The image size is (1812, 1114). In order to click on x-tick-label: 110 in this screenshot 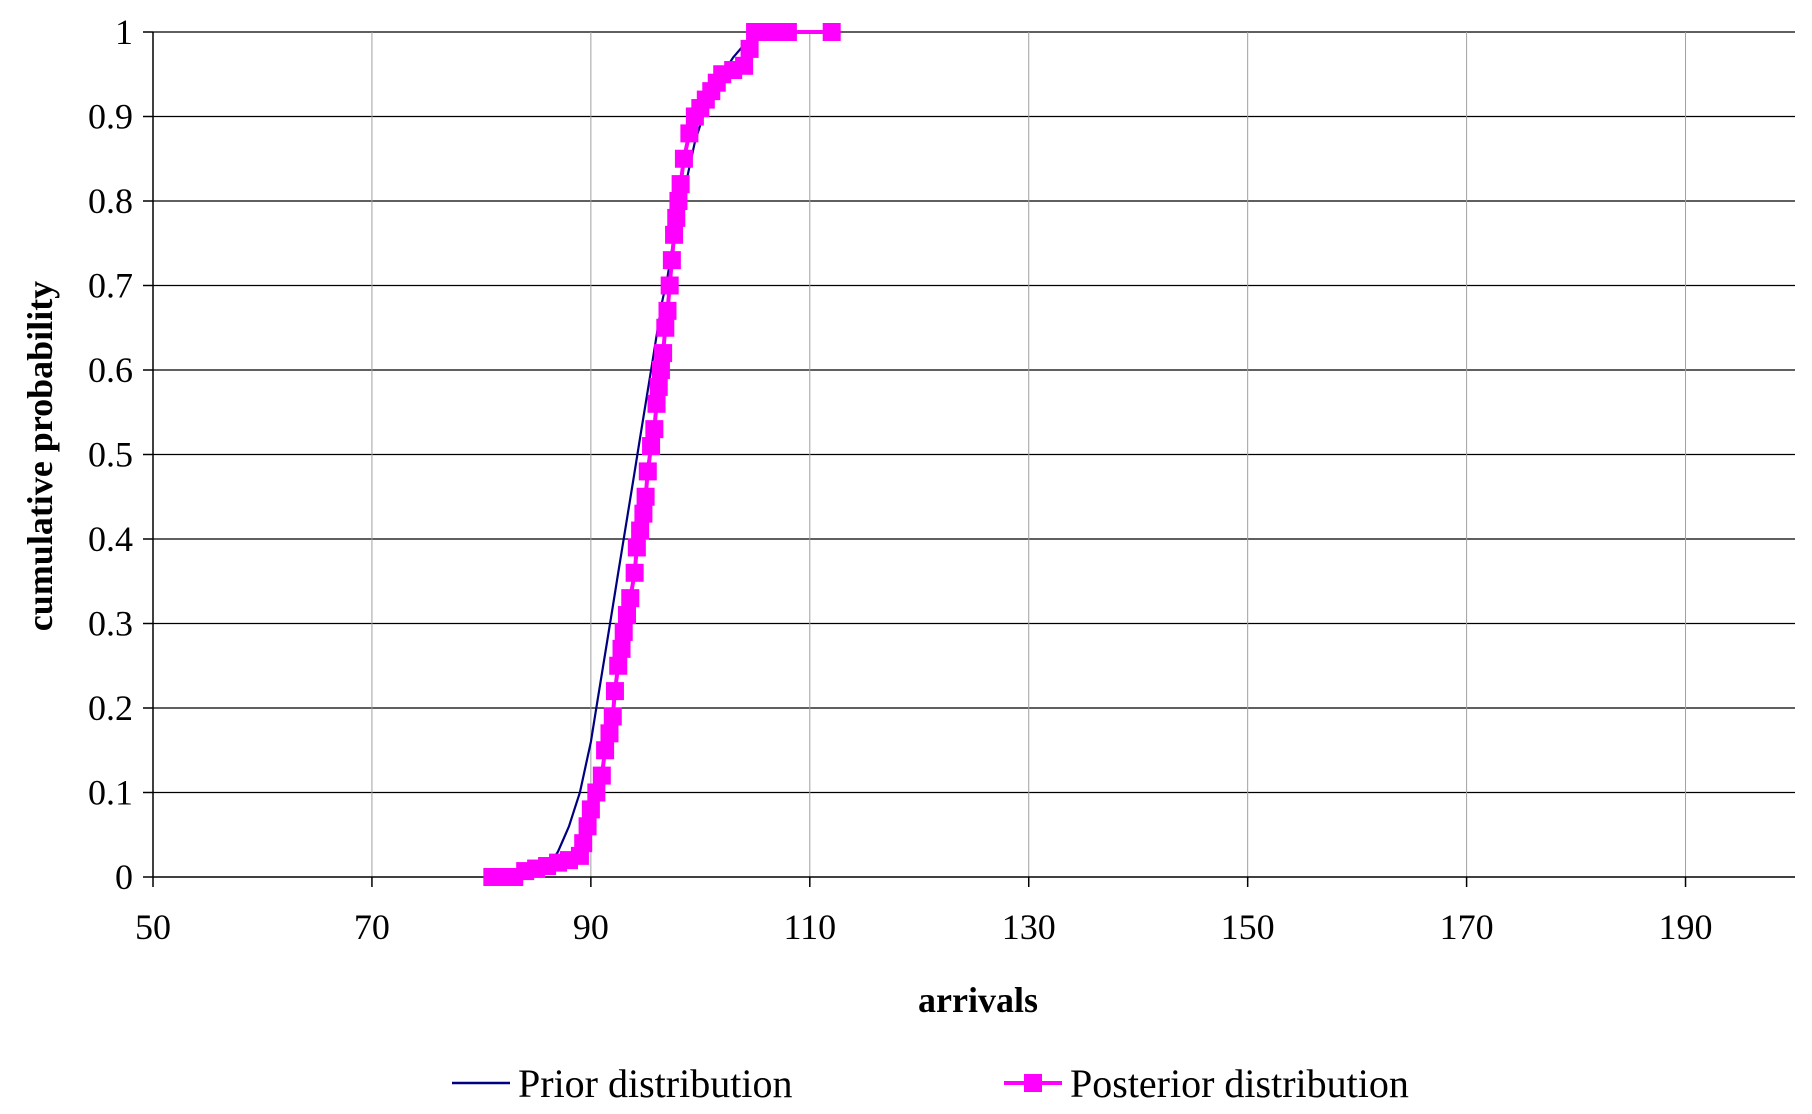, I will do `click(809, 927)`.